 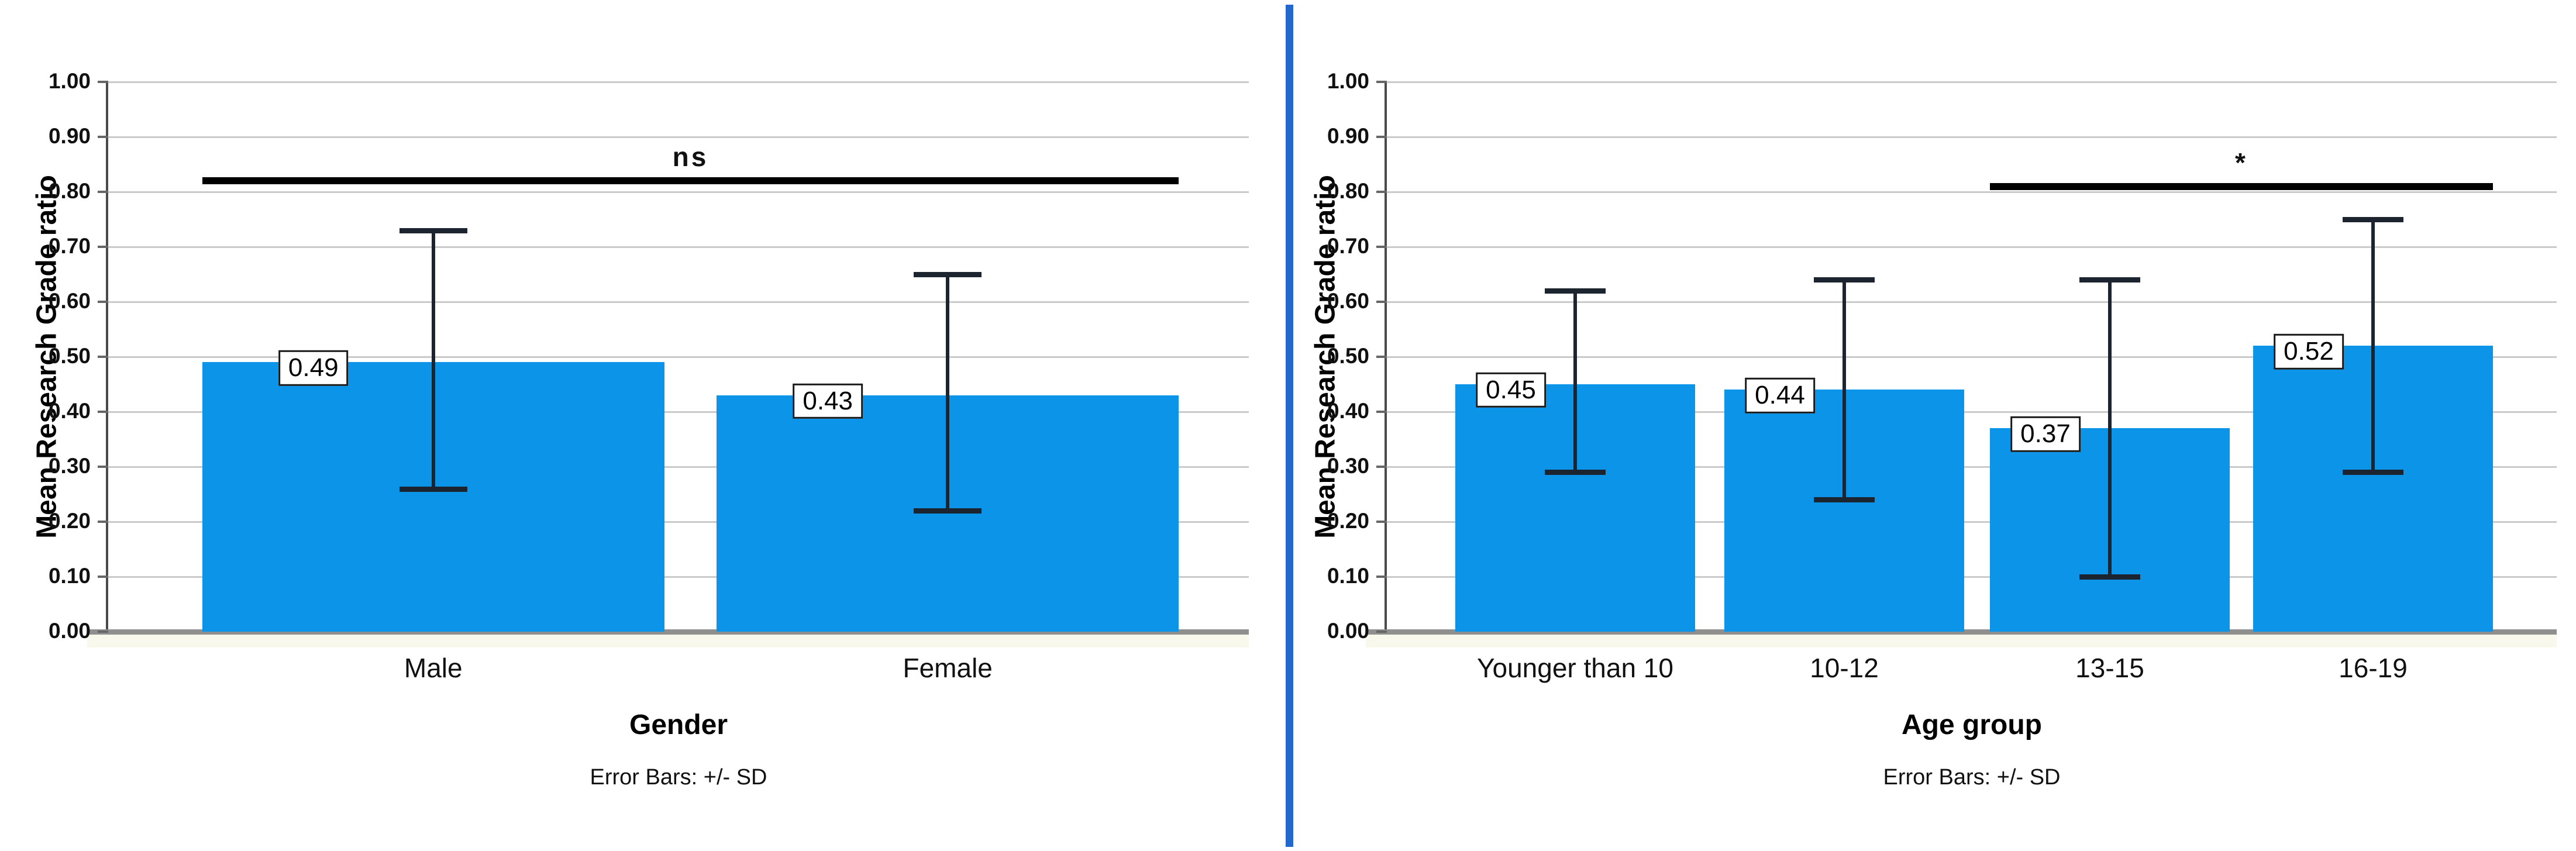 I want to click on value-label: 0.37, so click(x=2045, y=434).